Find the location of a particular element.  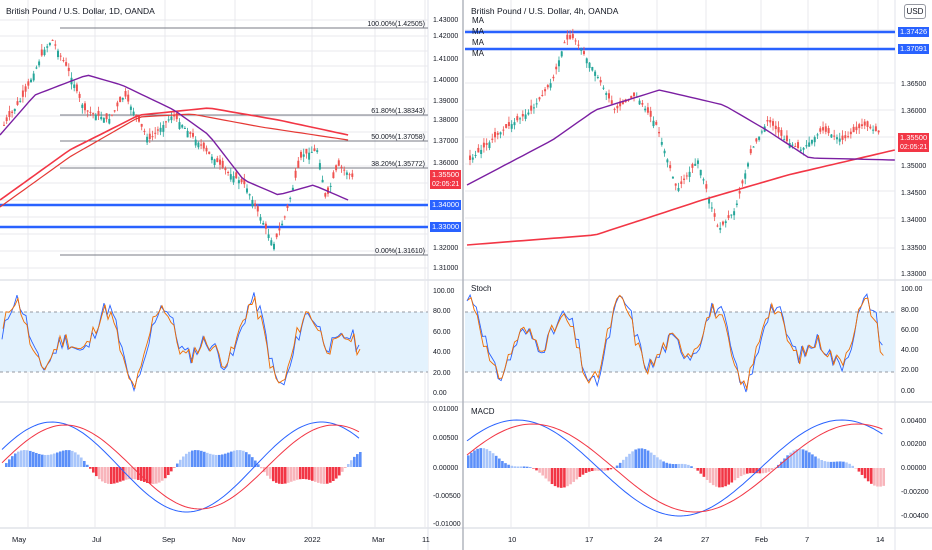

currency-button: USD is located at coordinates (915, 11).